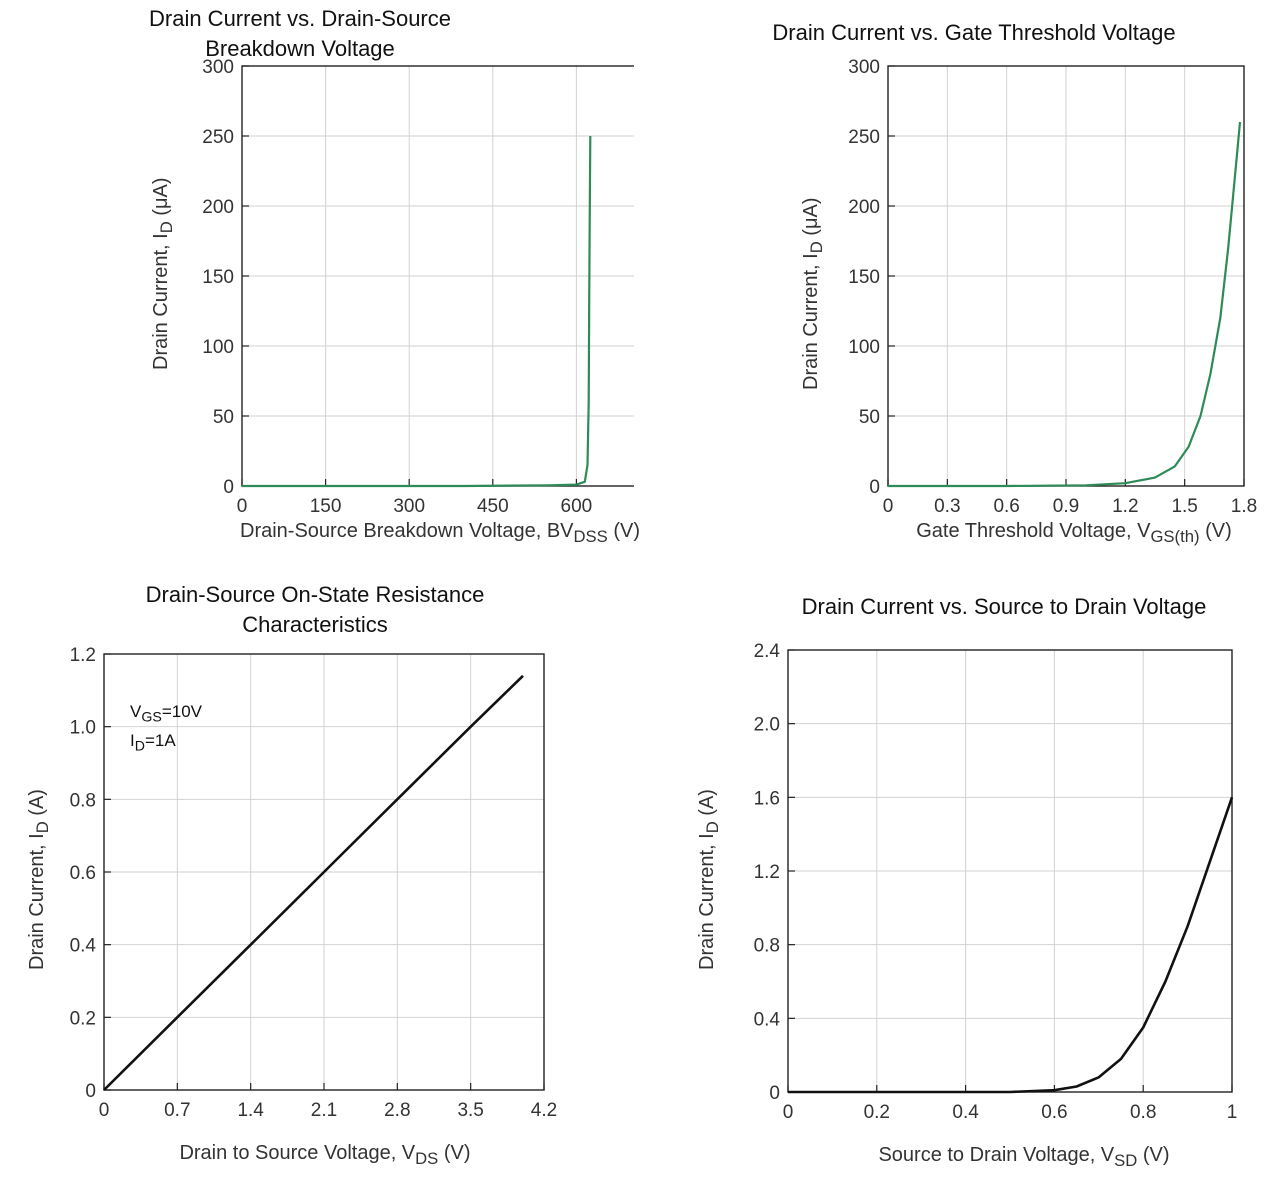 This screenshot has width=1268, height=1179. What do you see at coordinates (166, 714) in the screenshot?
I see `legend-vgs: VGS=10V` at bounding box center [166, 714].